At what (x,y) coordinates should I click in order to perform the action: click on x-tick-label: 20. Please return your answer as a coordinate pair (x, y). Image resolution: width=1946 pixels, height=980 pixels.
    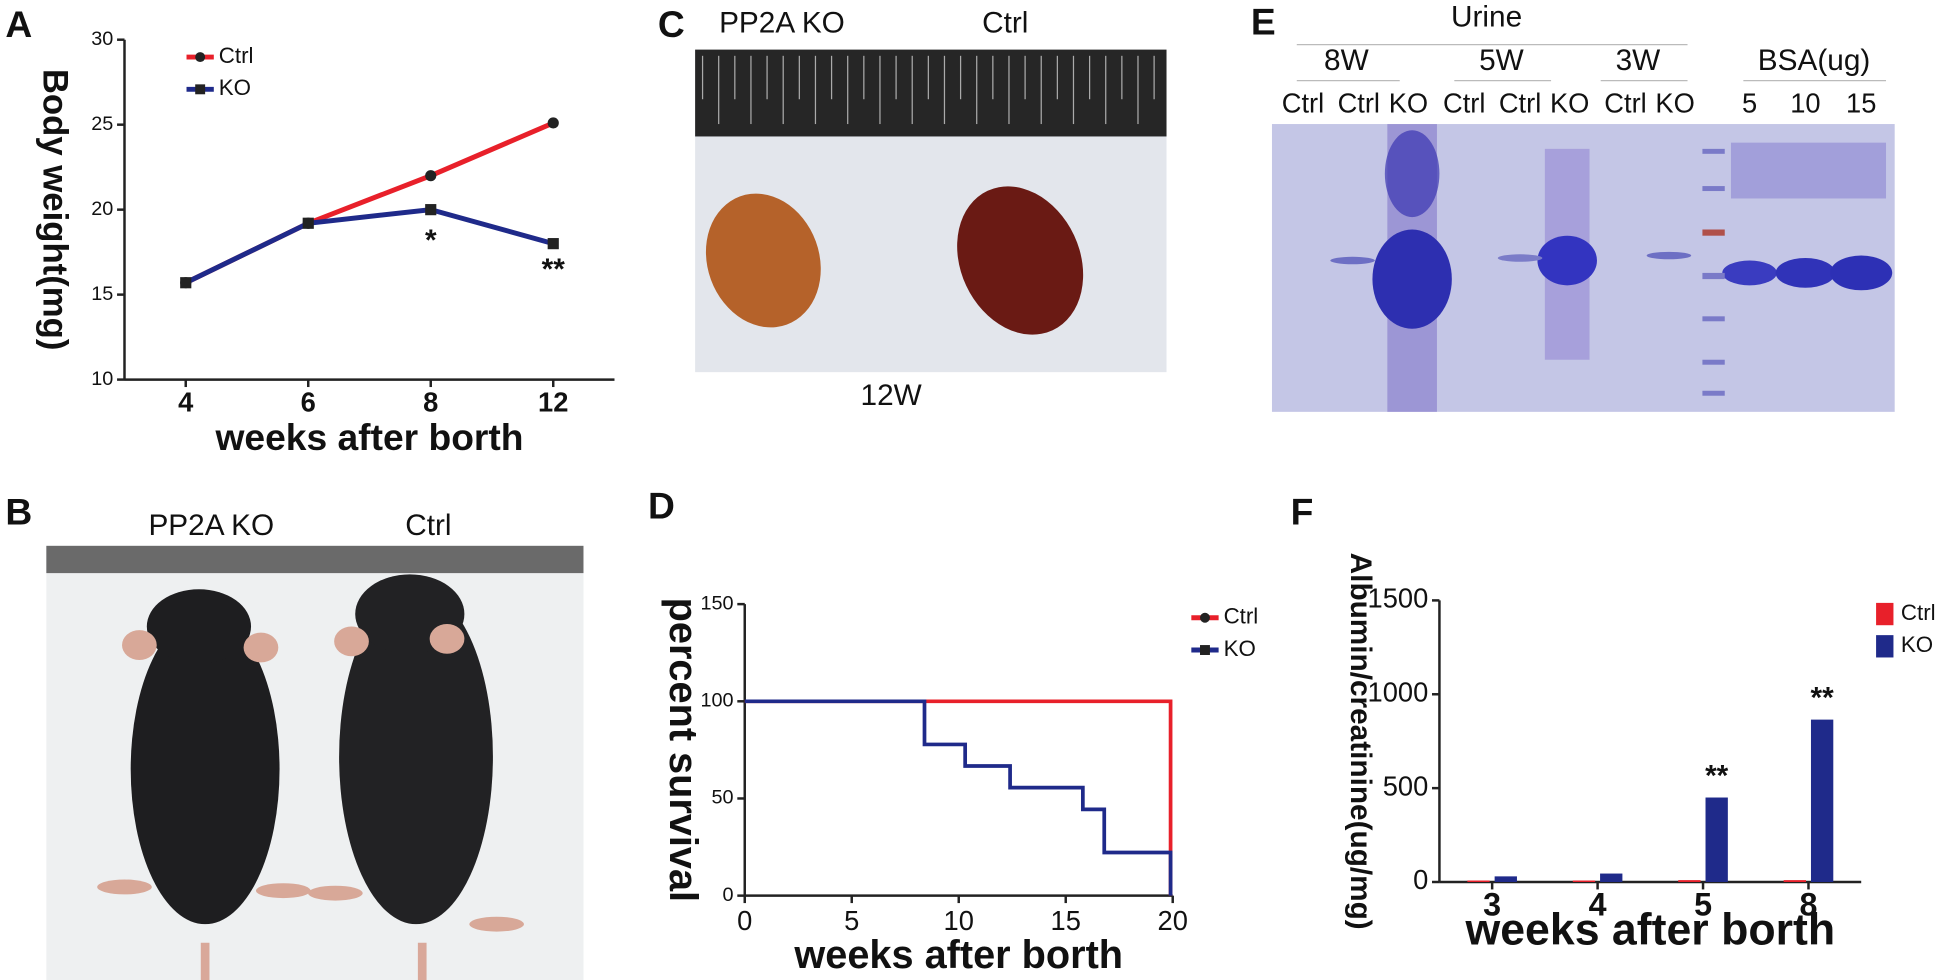
    Looking at the image, I should click on (1173, 920).